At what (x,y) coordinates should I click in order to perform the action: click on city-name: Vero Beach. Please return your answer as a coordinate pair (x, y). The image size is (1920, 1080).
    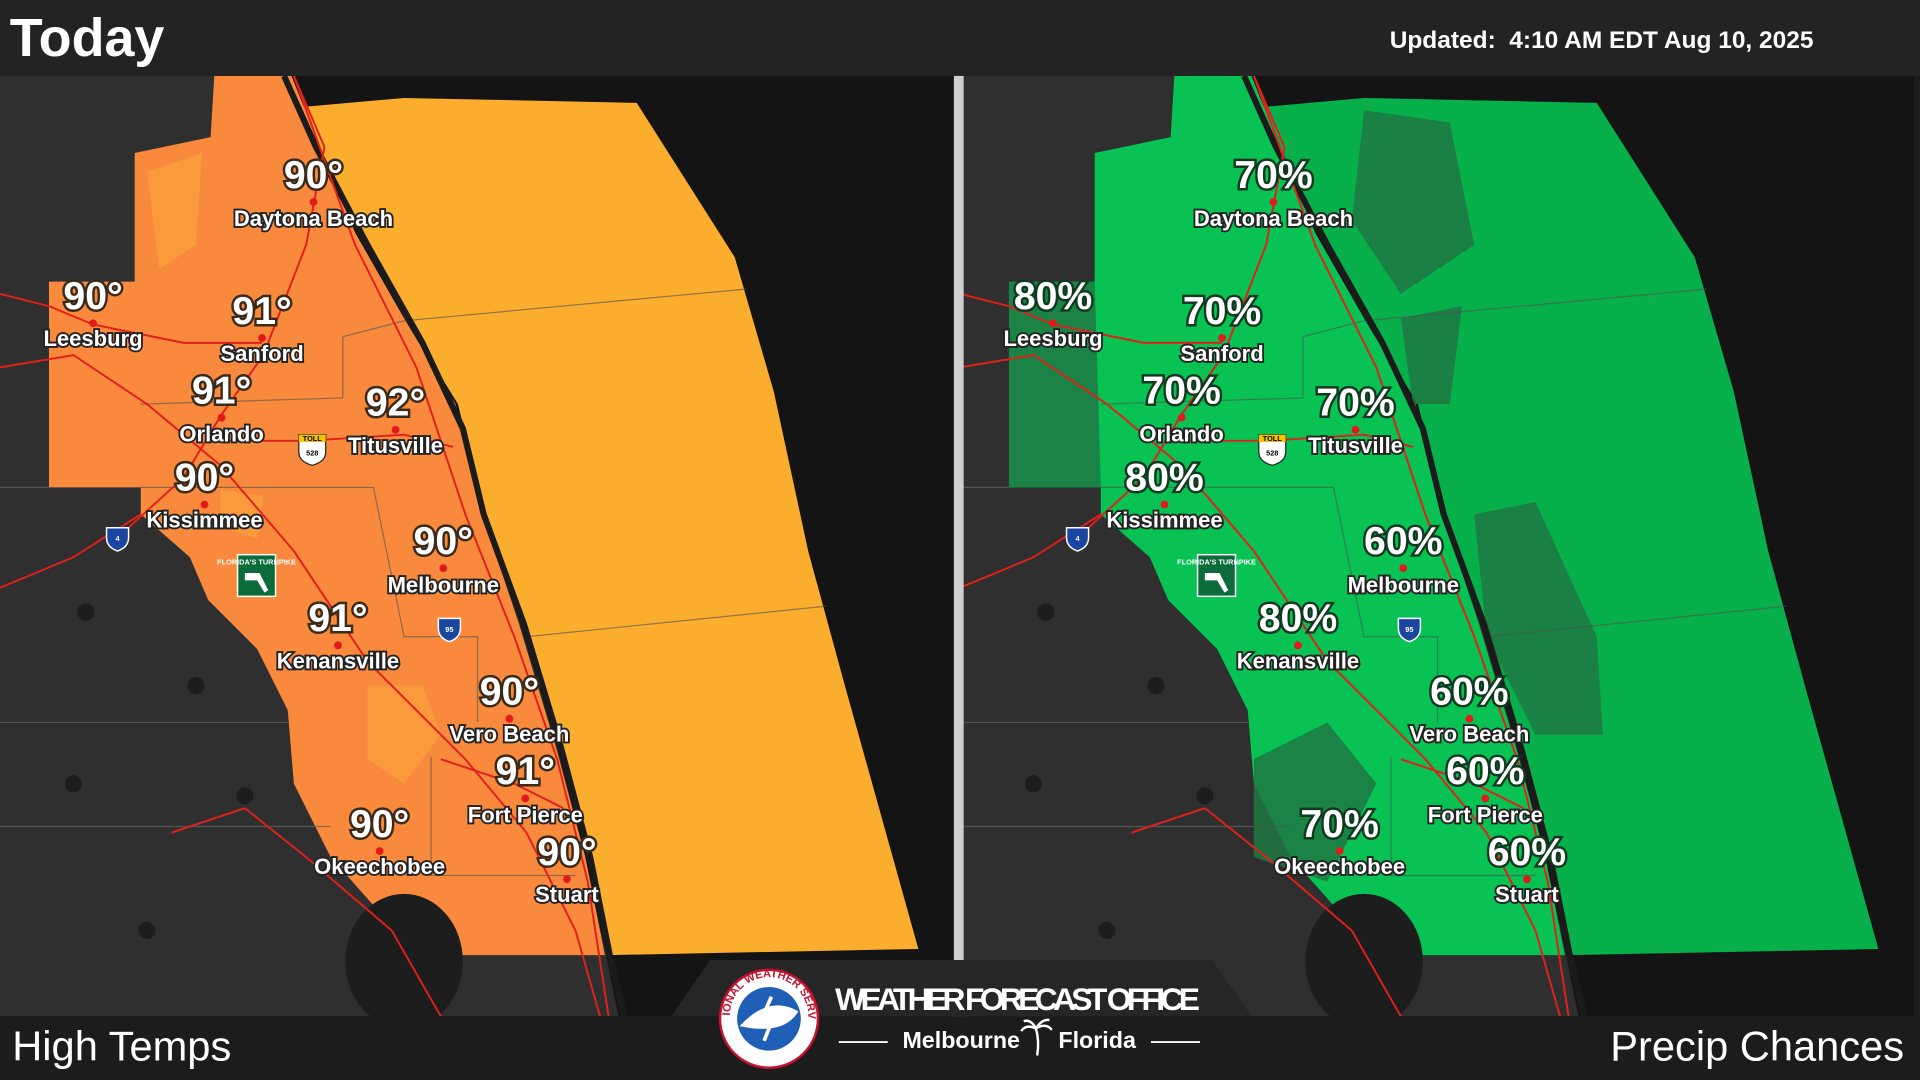
    Looking at the image, I should click on (509, 734).